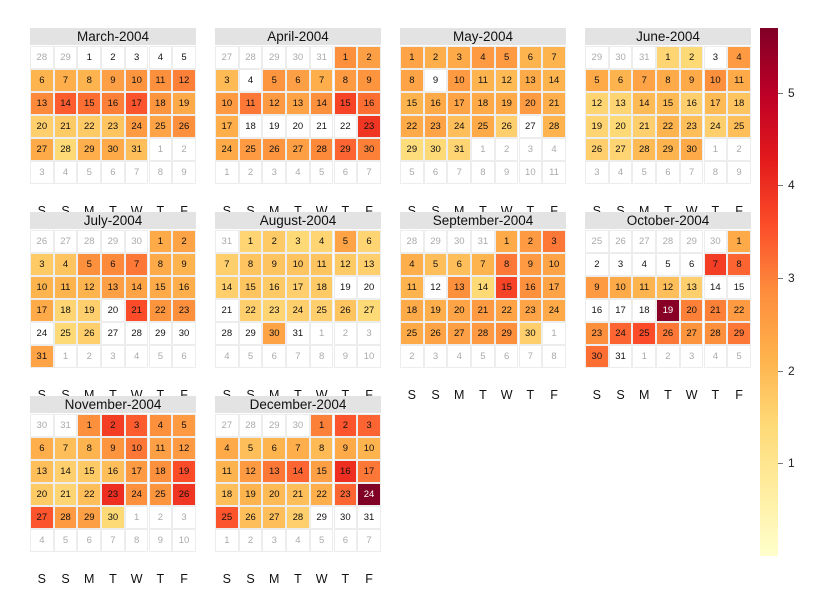 Image resolution: width=818 pixels, height=603 pixels. What do you see at coordinates (668, 310) in the screenshot?
I see `day-cell: 19` at bounding box center [668, 310].